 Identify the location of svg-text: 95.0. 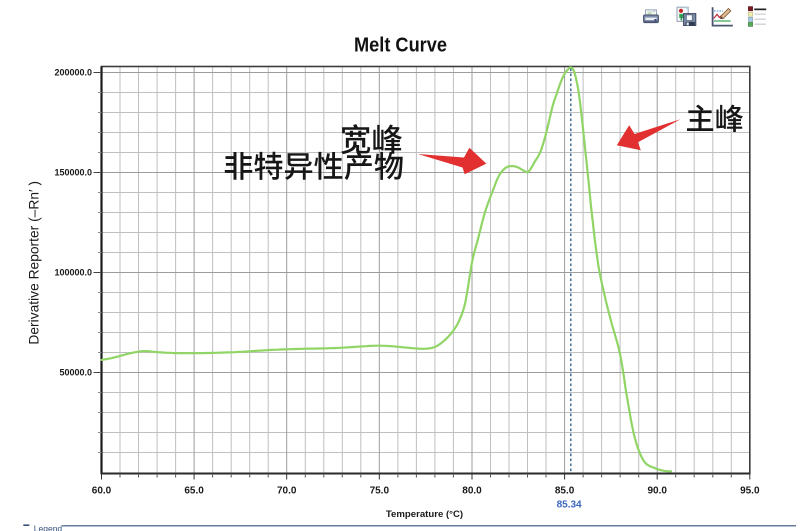
(750, 491).